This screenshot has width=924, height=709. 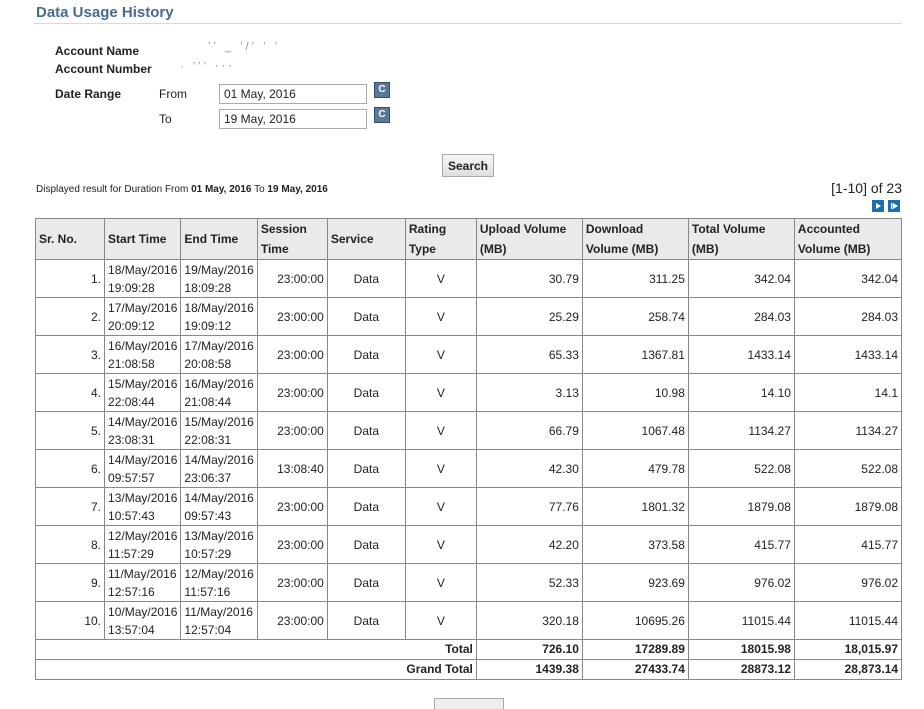 What do you see at coordinates (208, 325) in the screenshot?
I see `end-clock: 19:09:12` at bounding box center [208, 325].